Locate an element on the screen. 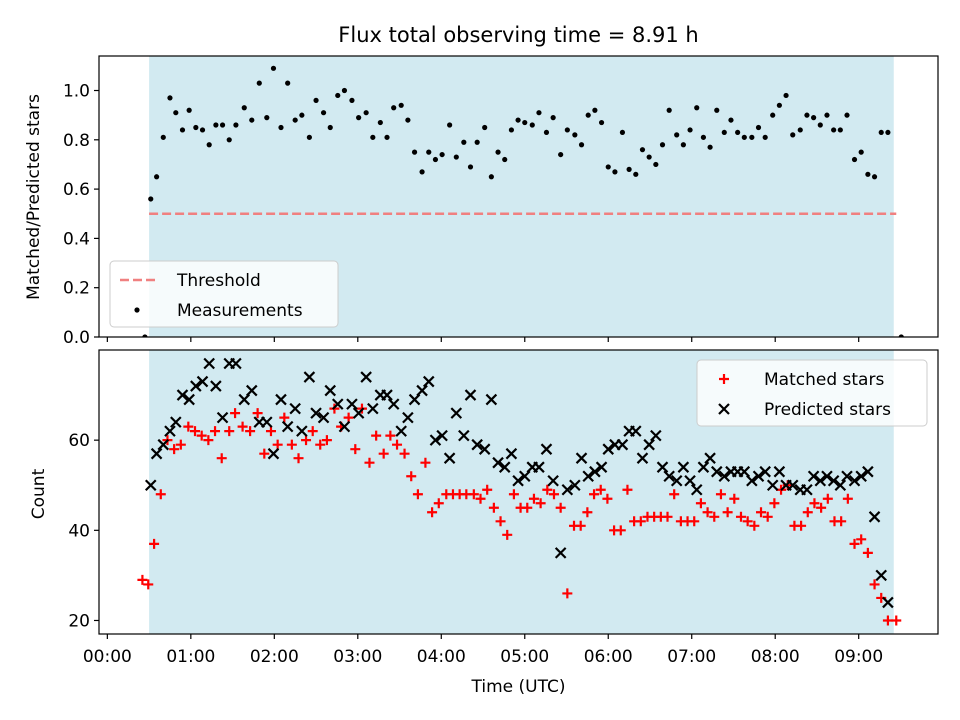  legend-entry-label: Measurements is located at coordinates (240, 311).